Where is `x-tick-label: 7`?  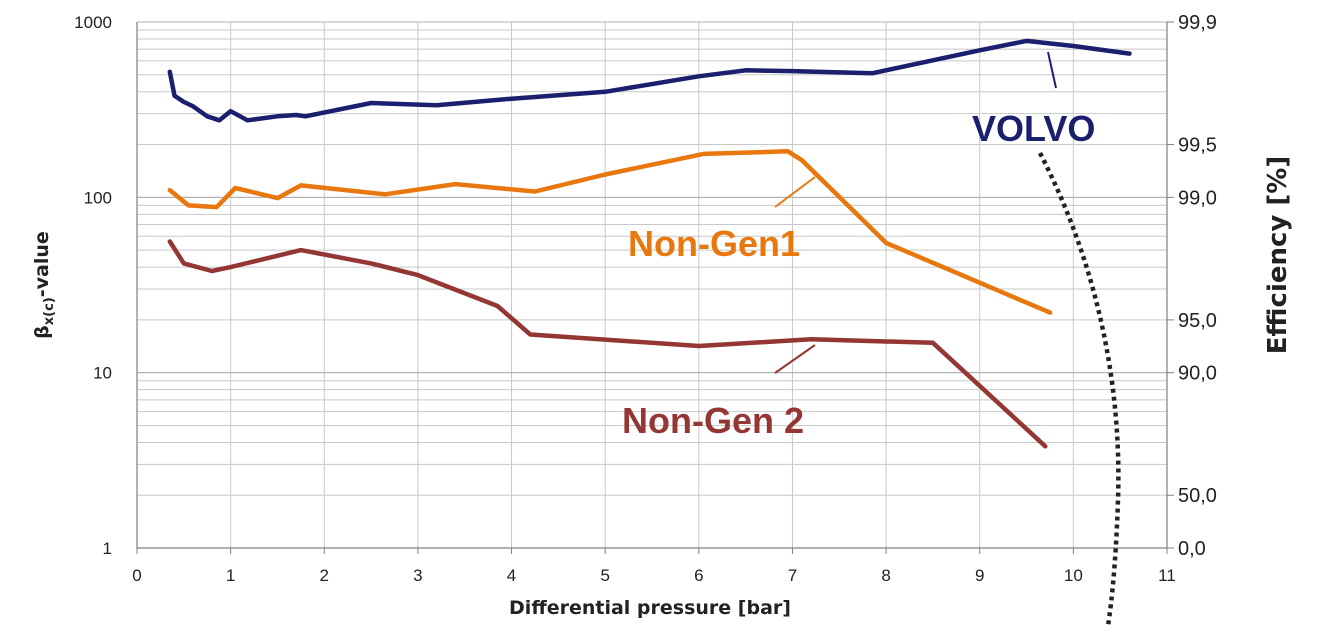 x-tick-label: 7 is located at coordinates (792, 575).